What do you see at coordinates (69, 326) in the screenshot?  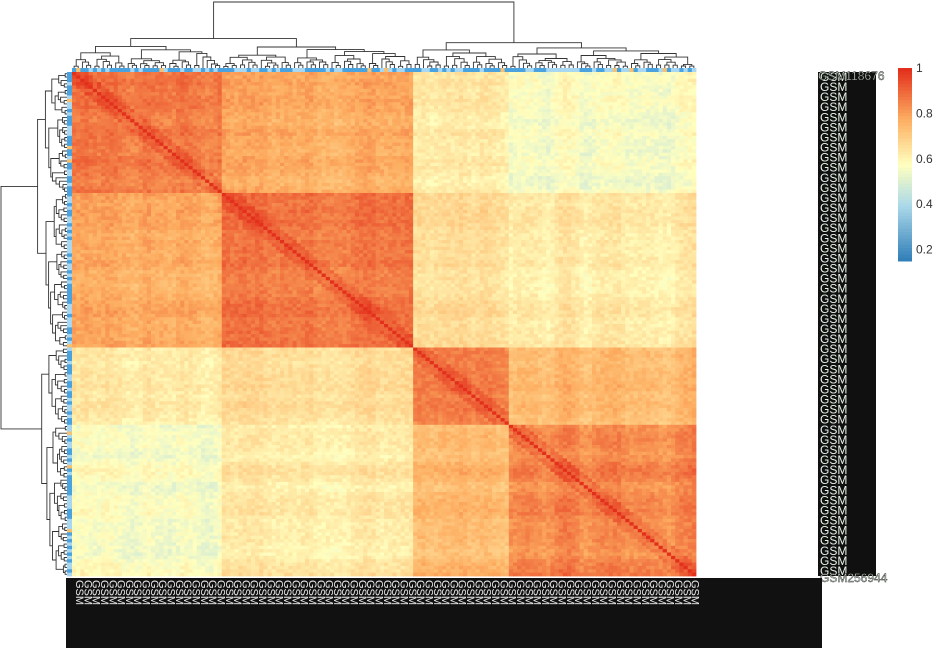 I see `row-annotation-cell` at bounding box center [69, 326].